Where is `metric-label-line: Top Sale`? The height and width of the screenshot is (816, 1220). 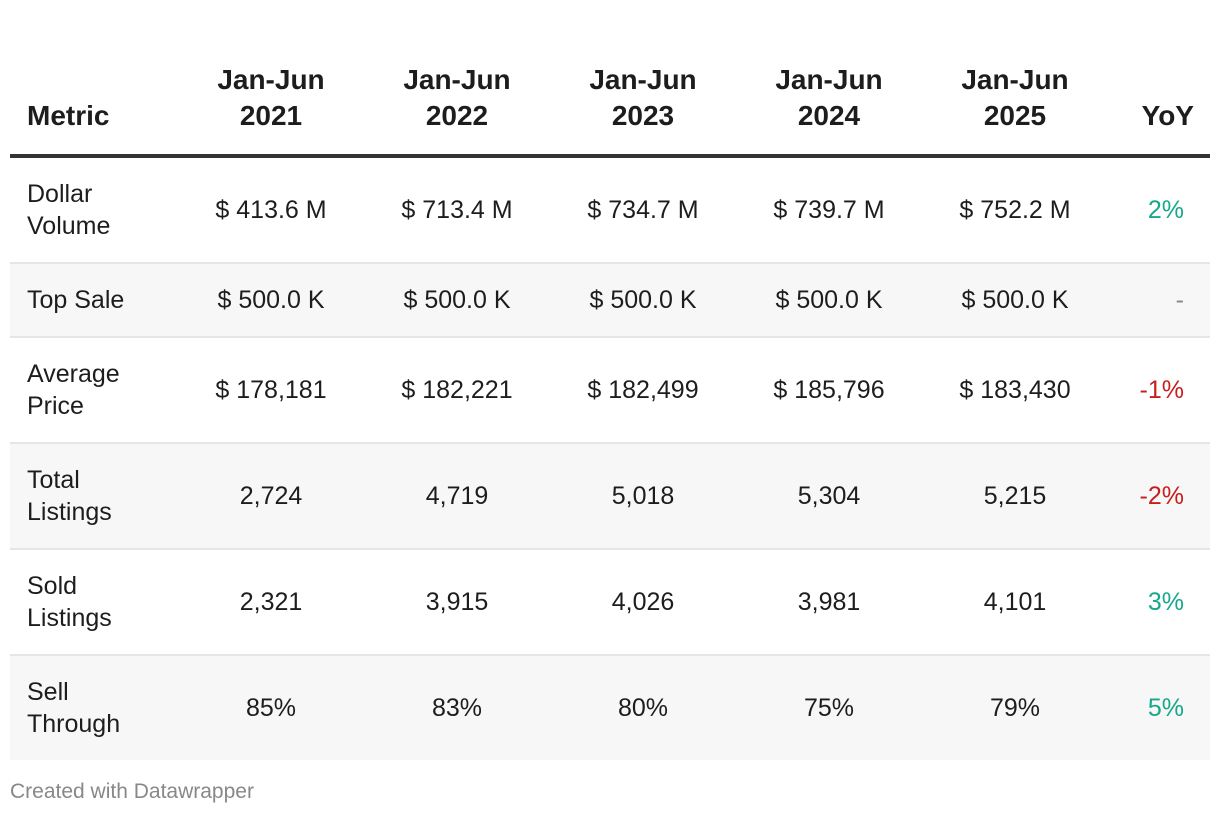
metric-label-line: Top Sale is located at coordinates (76, 300).